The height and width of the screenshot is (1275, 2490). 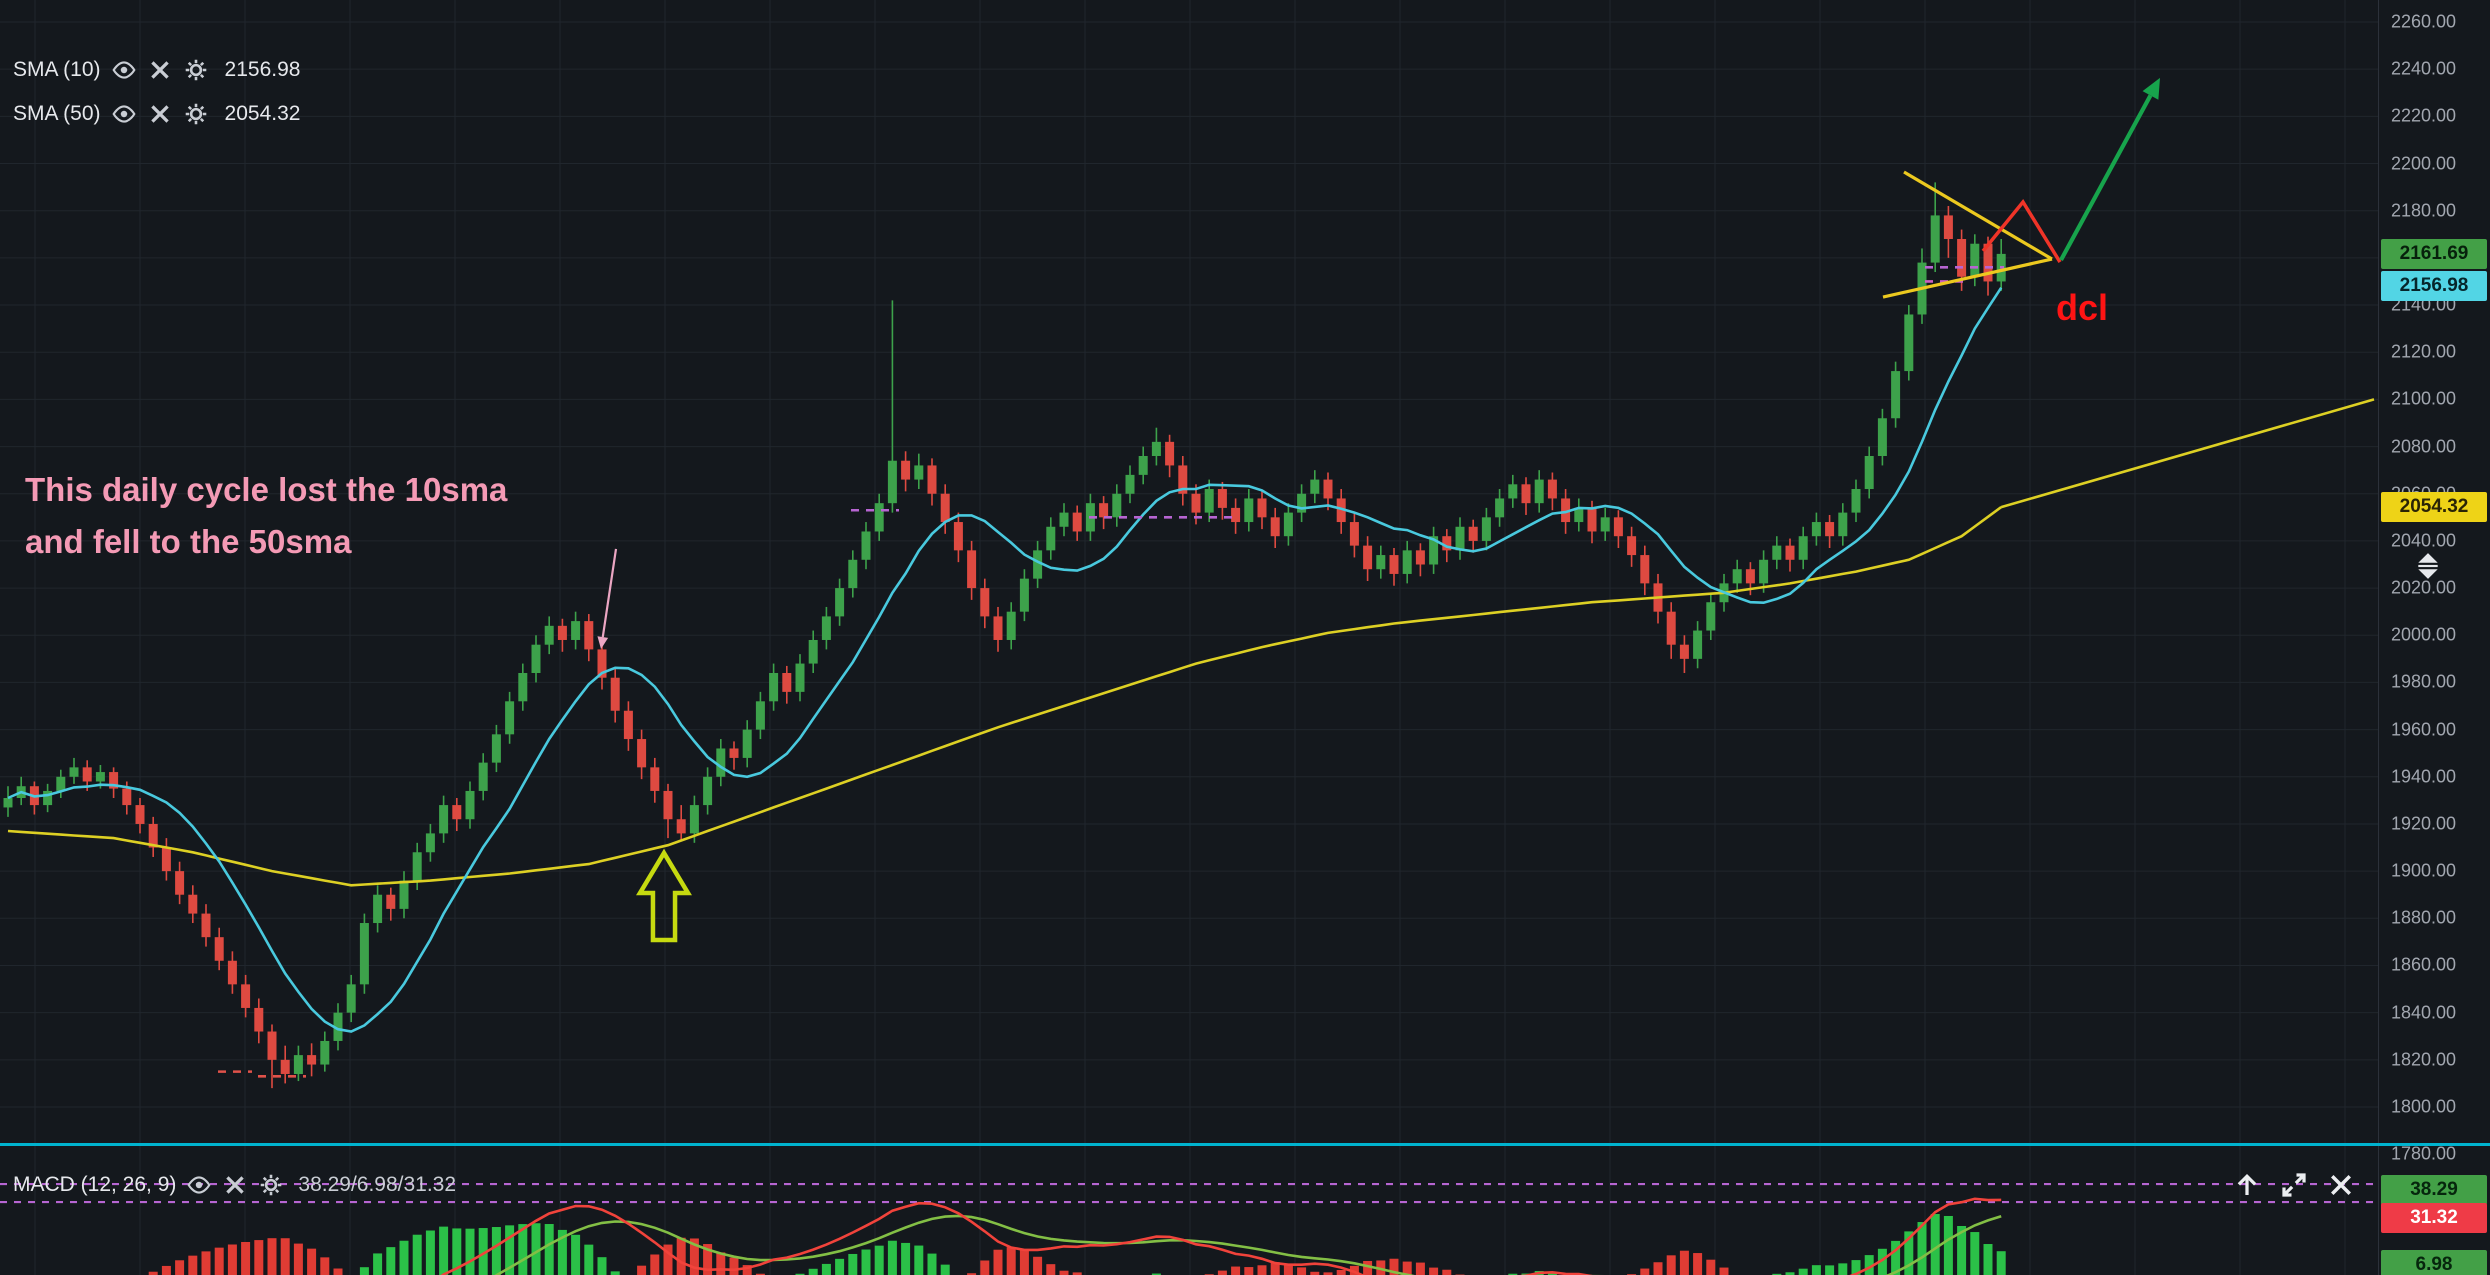 What do you see at coordinates (2424, 1012) in the screenshot?
I see `price-tick: 1840.00` at bounding box center [2424, 1012].